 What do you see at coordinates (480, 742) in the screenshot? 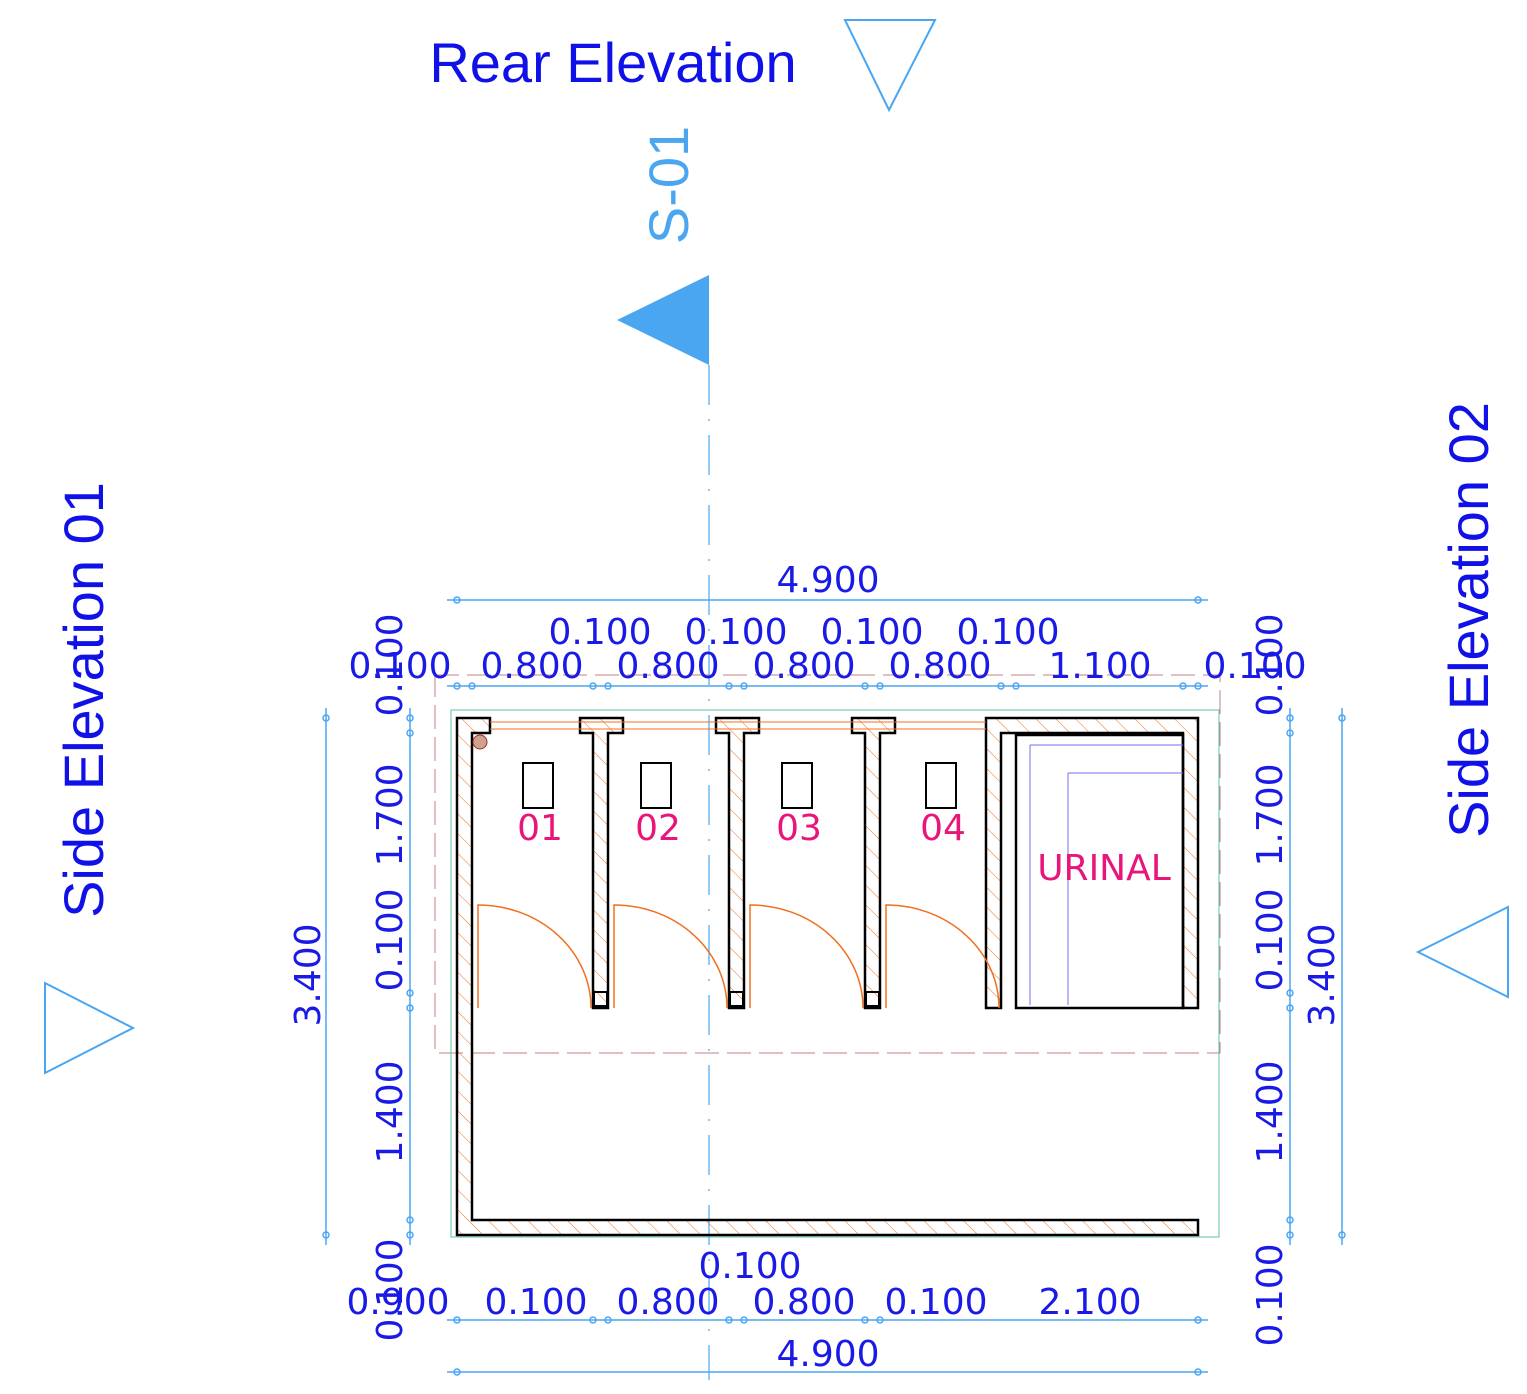
I see `column` at bounding box center [480, 742].